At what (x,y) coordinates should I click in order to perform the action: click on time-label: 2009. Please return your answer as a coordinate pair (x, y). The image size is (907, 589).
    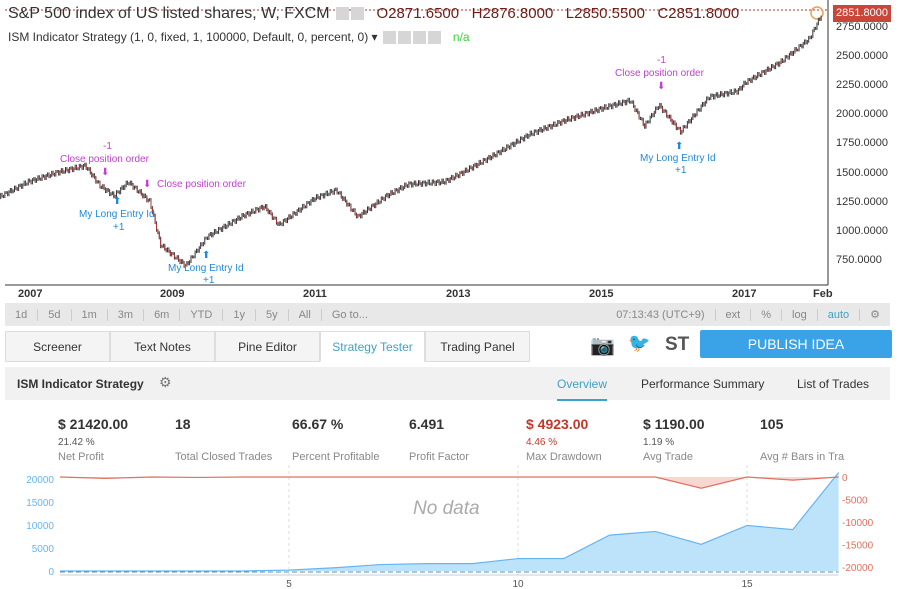
    Looking at the image, I should click on (172, 294).